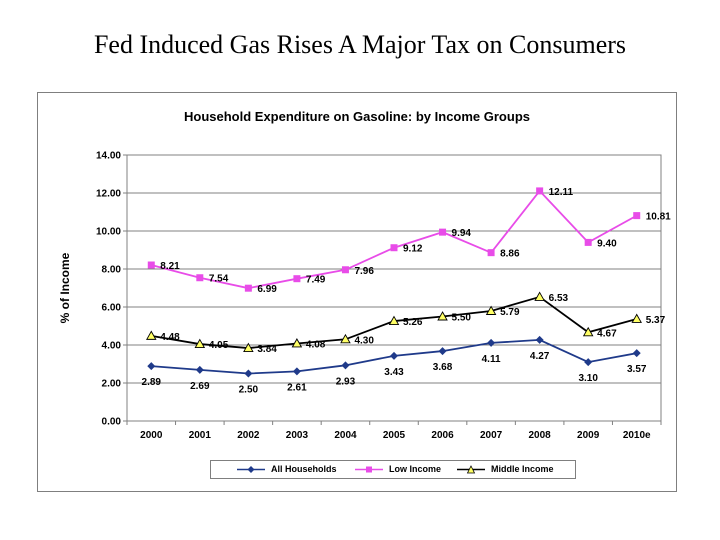 This screenshot has height=540, width=720. Describe the element at coordinates (108, 156) in the screenshot. I see `y-tick-label: 14.00` at that location.